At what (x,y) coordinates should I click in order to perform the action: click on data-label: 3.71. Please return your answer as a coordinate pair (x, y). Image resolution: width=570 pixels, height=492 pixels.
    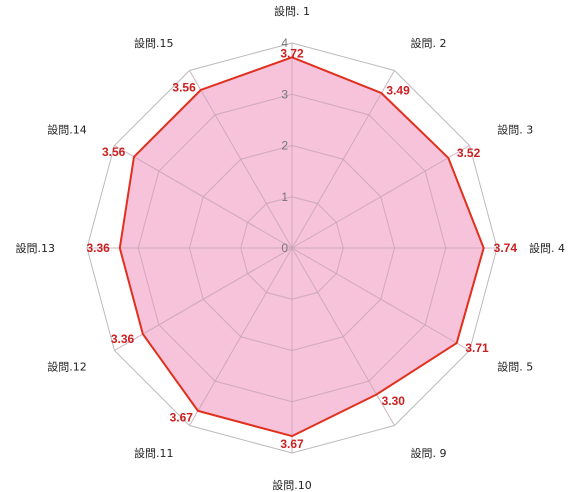
    Looking at the image, I should click on (477, 348).